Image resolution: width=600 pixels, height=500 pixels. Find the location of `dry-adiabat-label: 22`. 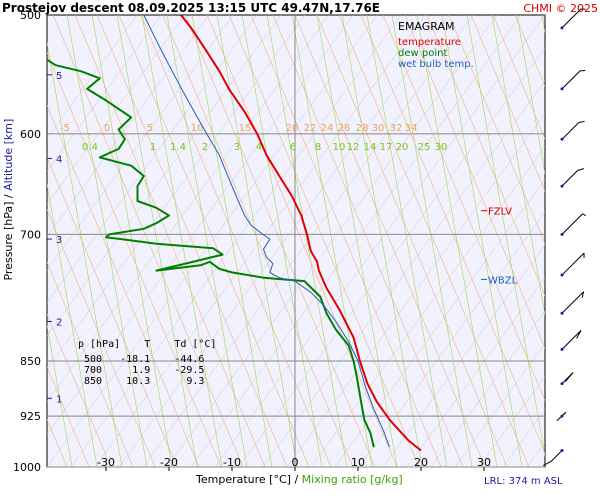

dry-adiabat-label: 22 is located at coordinates (310, 128).